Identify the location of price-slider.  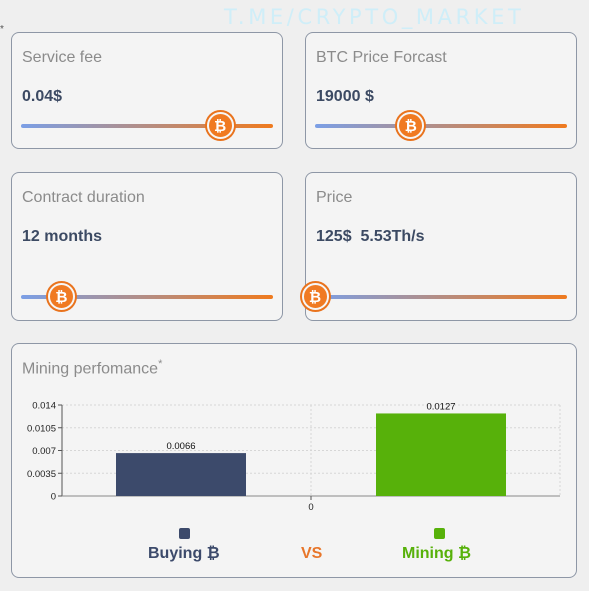
(441, 297).